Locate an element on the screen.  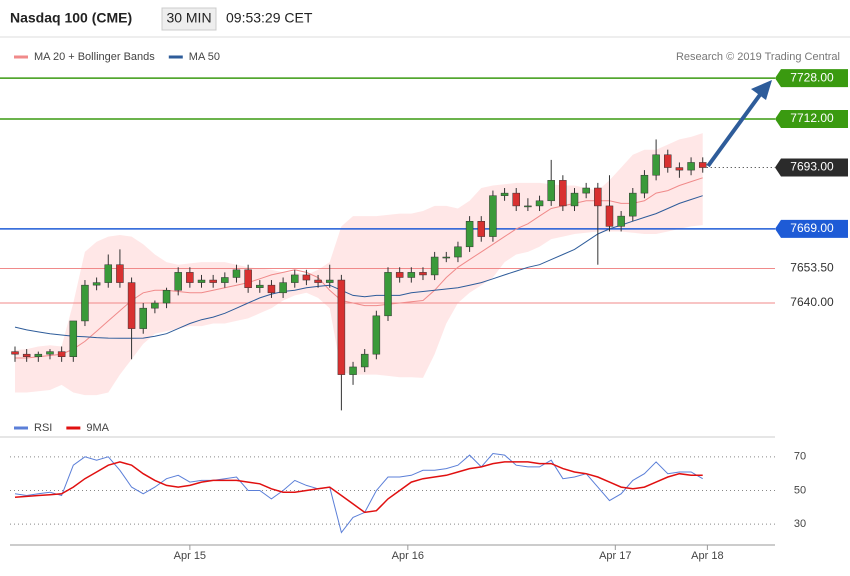
interval: 30 MIN is located at coordinates (188, 18).